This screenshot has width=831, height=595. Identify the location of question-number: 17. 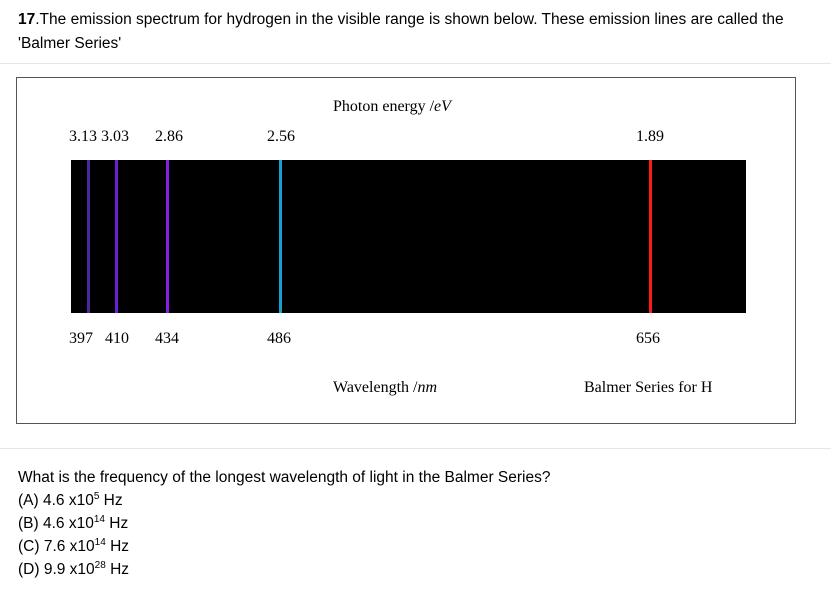
(27, 19).